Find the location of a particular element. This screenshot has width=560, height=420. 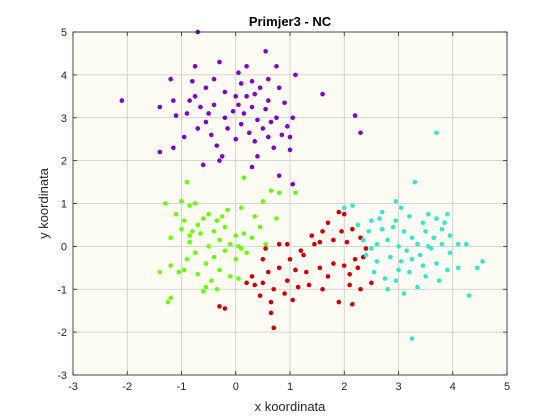

x-axis-label: x koordinata is located at coordinates (291, 406).